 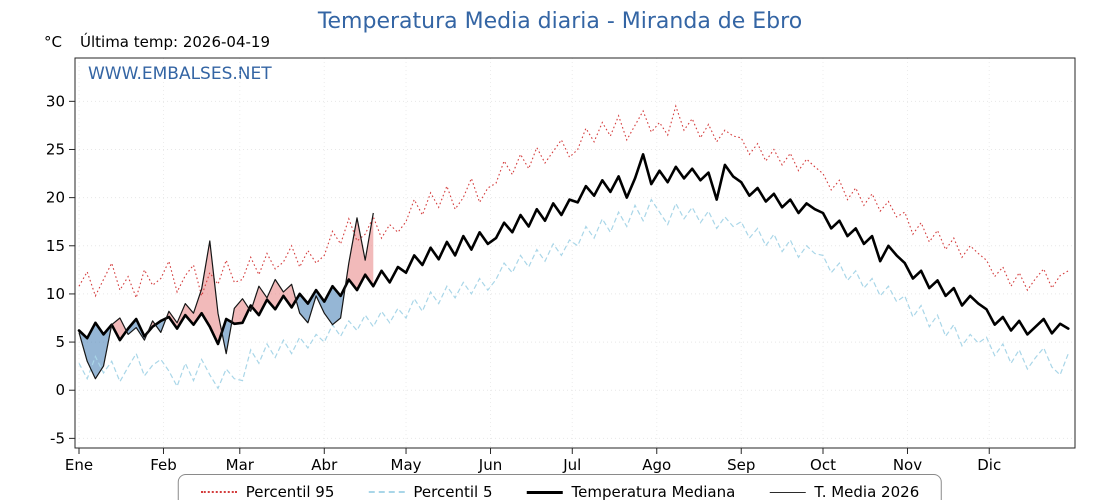 What do you see at coordinates (290, 491) in the screenshot?
I see `legend-label: Percentil 95` at bounding box center [290, 491].